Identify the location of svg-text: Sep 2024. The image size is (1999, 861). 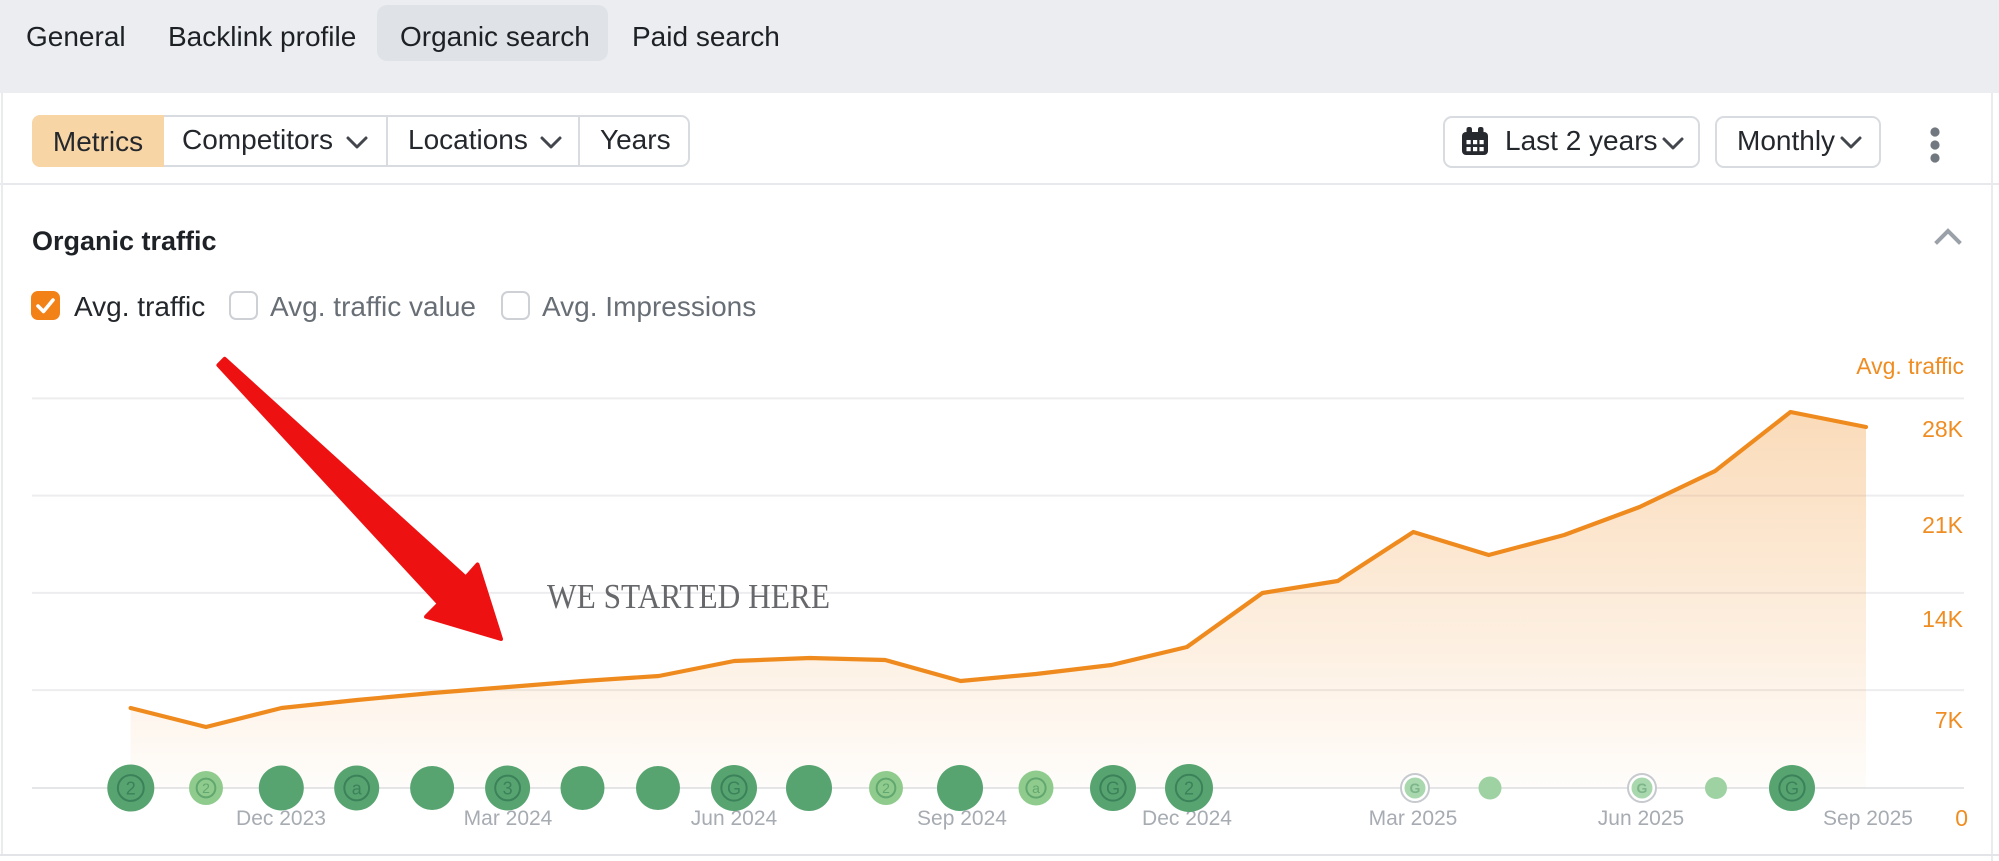
(962, 818).